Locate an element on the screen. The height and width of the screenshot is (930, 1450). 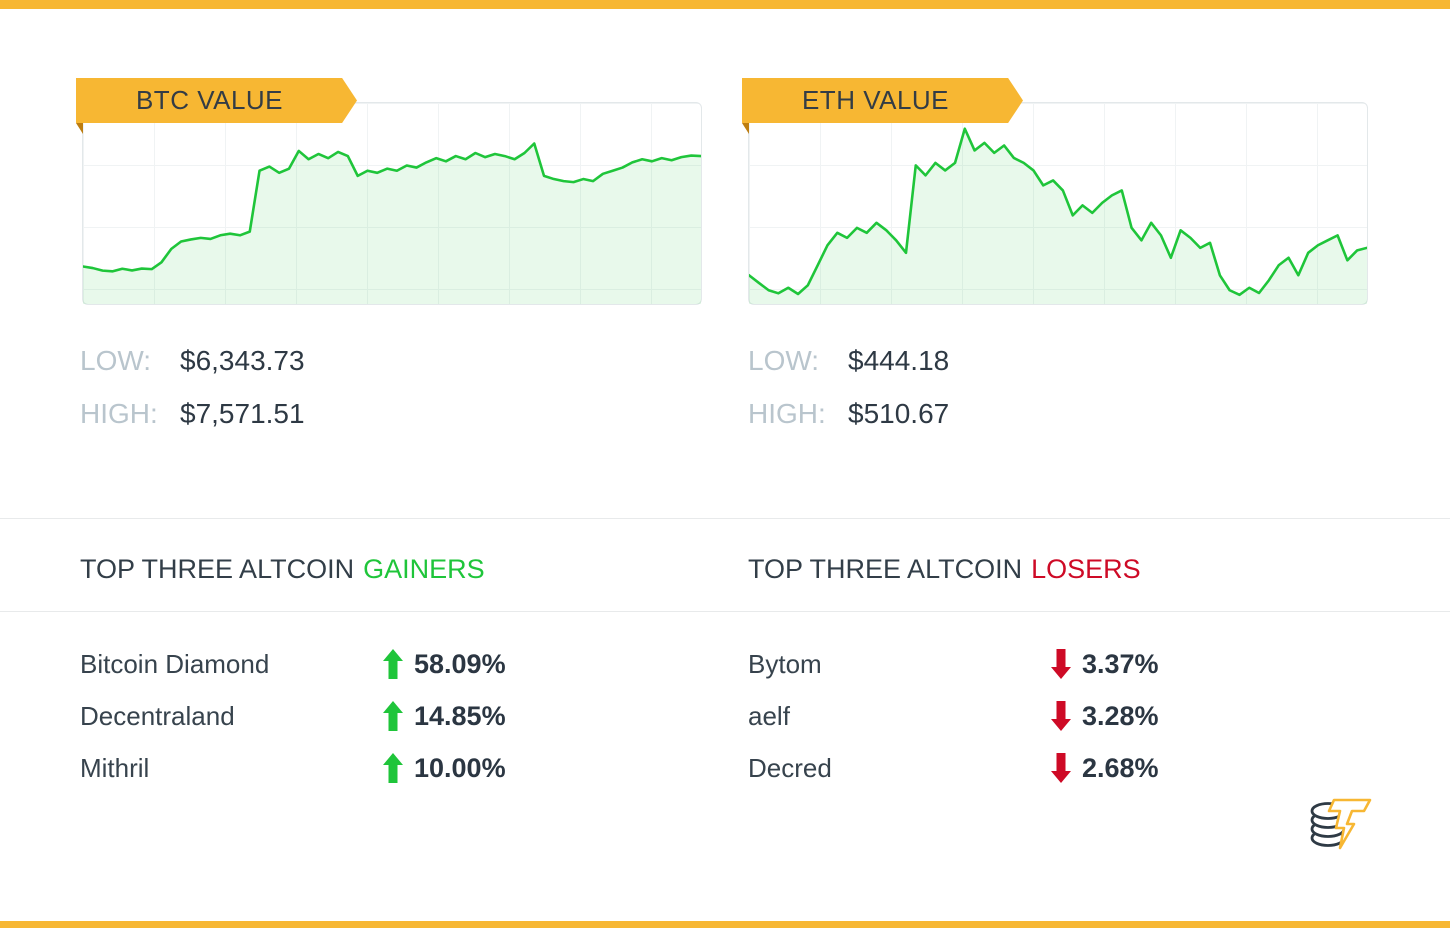
coin-name: aelf is located at coordinates (769, 715).